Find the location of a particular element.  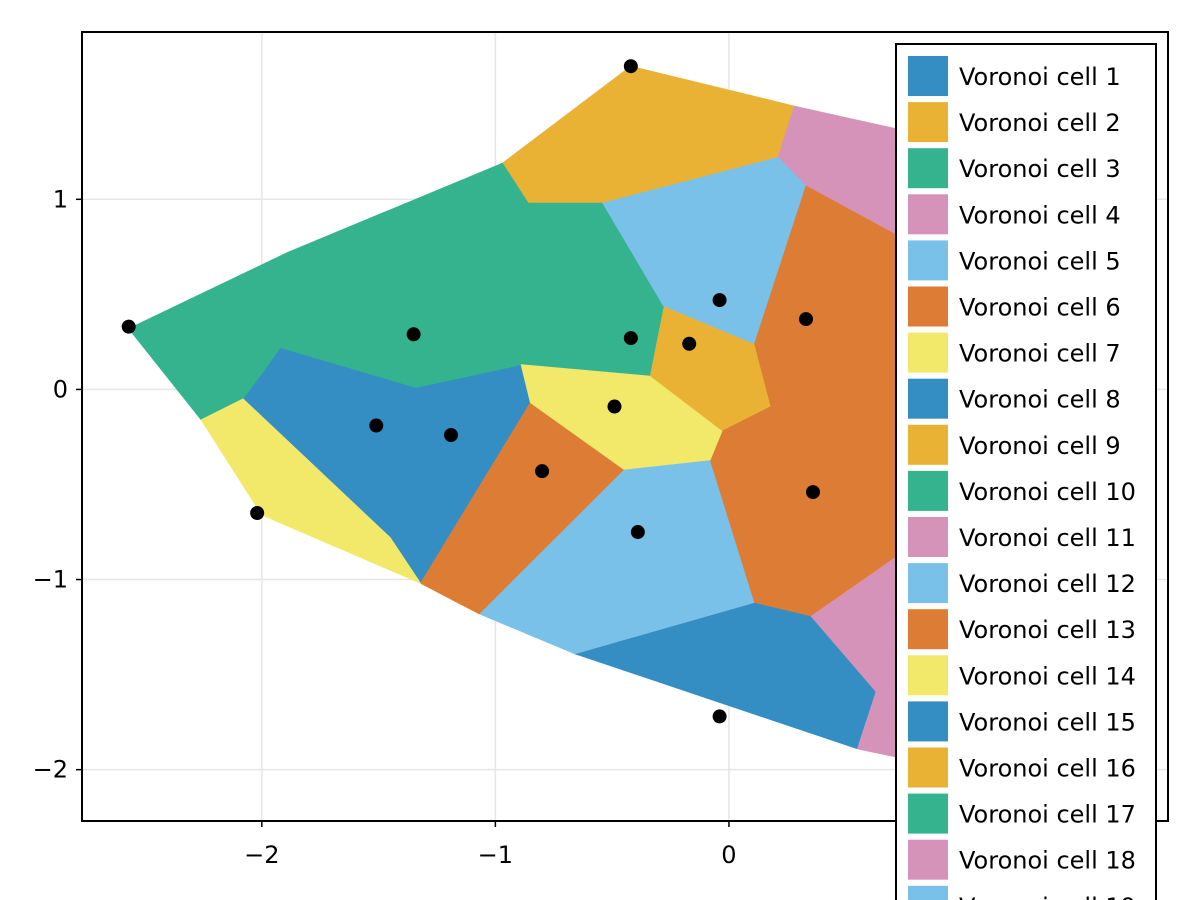

legend-label: Voronoi cell 9 is located at coordinates (1040, 446).